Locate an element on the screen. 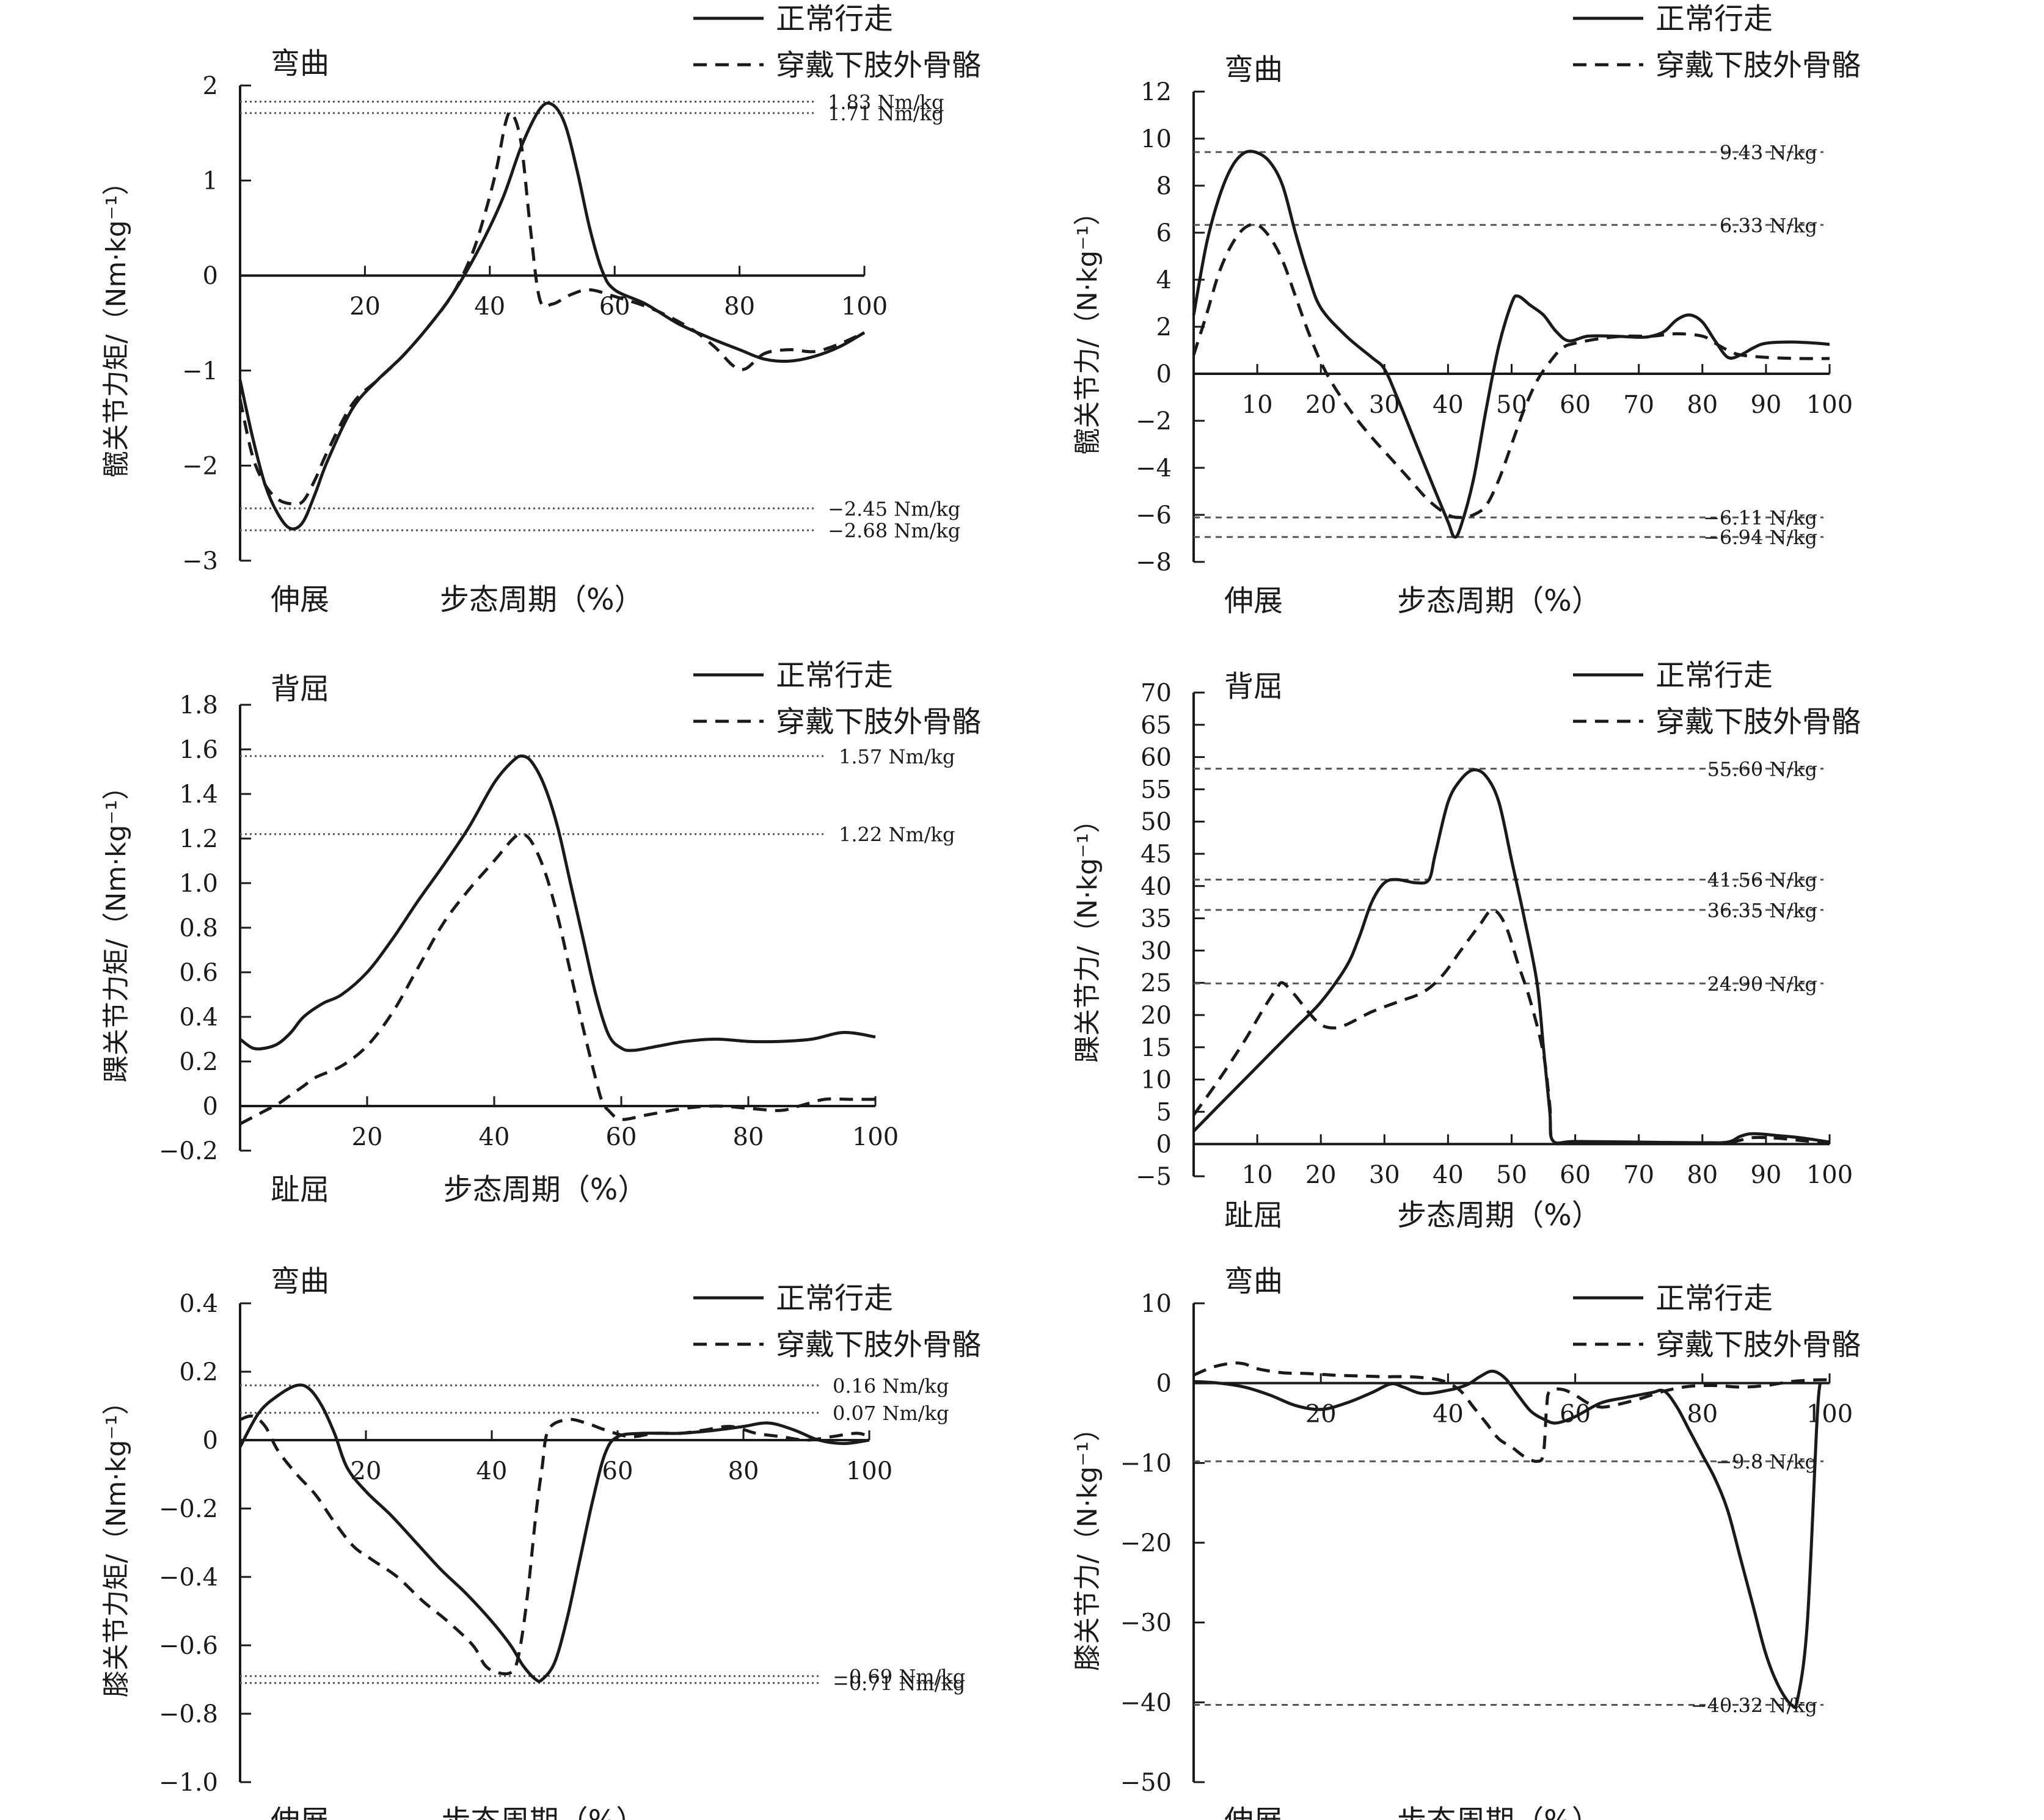 The width and height of the screenshot is (2044, 1820). region-label-top: 弯曲 is located at coordinates (300, 63).